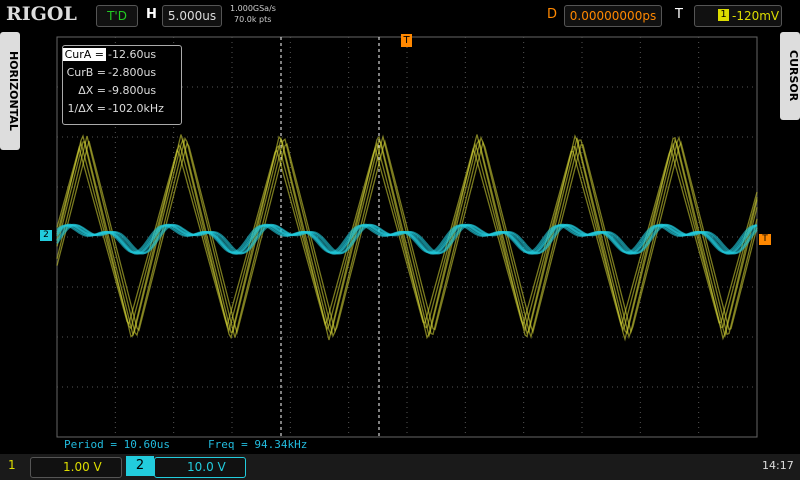  What do you see at coordinates (76, 467) in the screenshot?
I see `ch1-scale: 1.00 V` at bounding box center [76, 467].